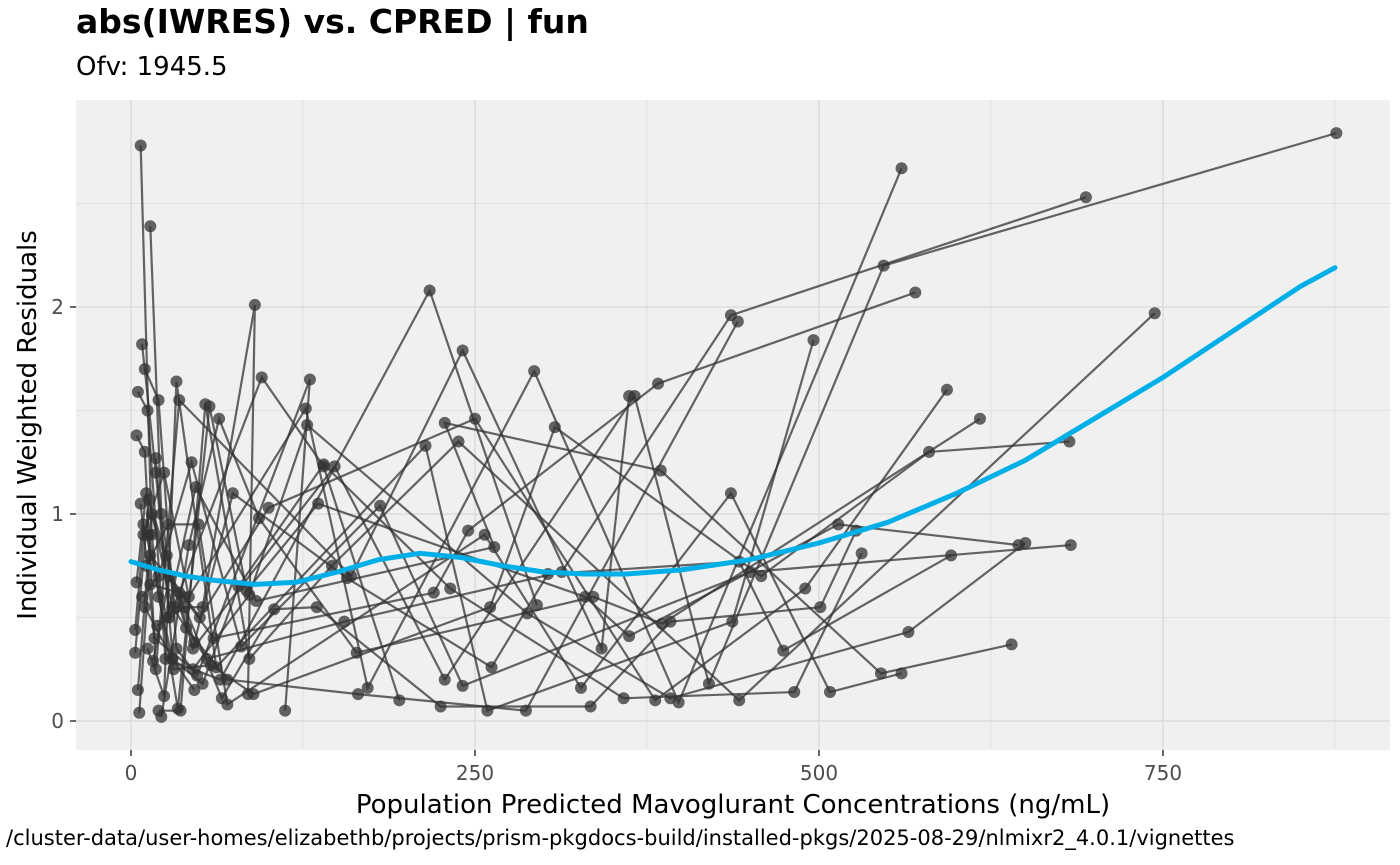  Describe the element at coordinates (131, 773) in the screenshot. I see `x-tick-label: 0` at that location.